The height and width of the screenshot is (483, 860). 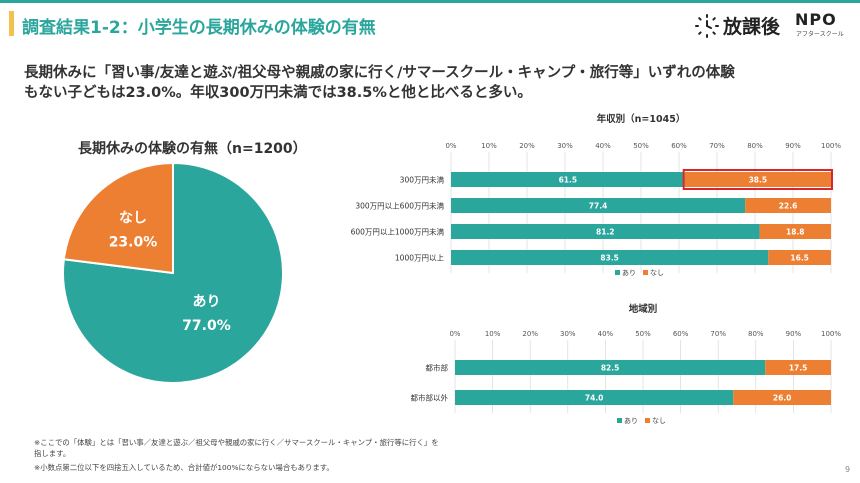 What do you see at coordinates (11, 23) in the screenshot?
I see `title-accent-bar` at bounding box center [11, 23].